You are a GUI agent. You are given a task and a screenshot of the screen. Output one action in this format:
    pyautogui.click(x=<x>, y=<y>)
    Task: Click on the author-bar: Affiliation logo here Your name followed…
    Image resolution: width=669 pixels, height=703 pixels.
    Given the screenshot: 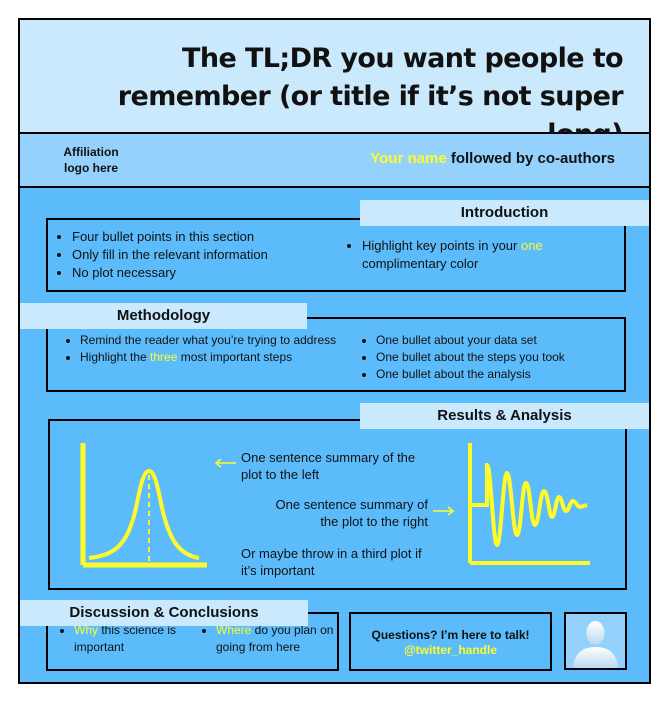 What is the action you would take?
    pyautogui.click(x=334, y=161)
    